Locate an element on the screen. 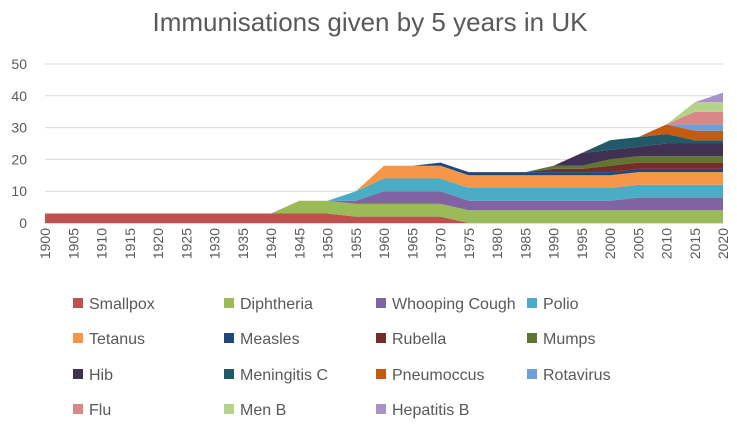  legend-swatch-diphtheria is located at coordinates (229, 303).